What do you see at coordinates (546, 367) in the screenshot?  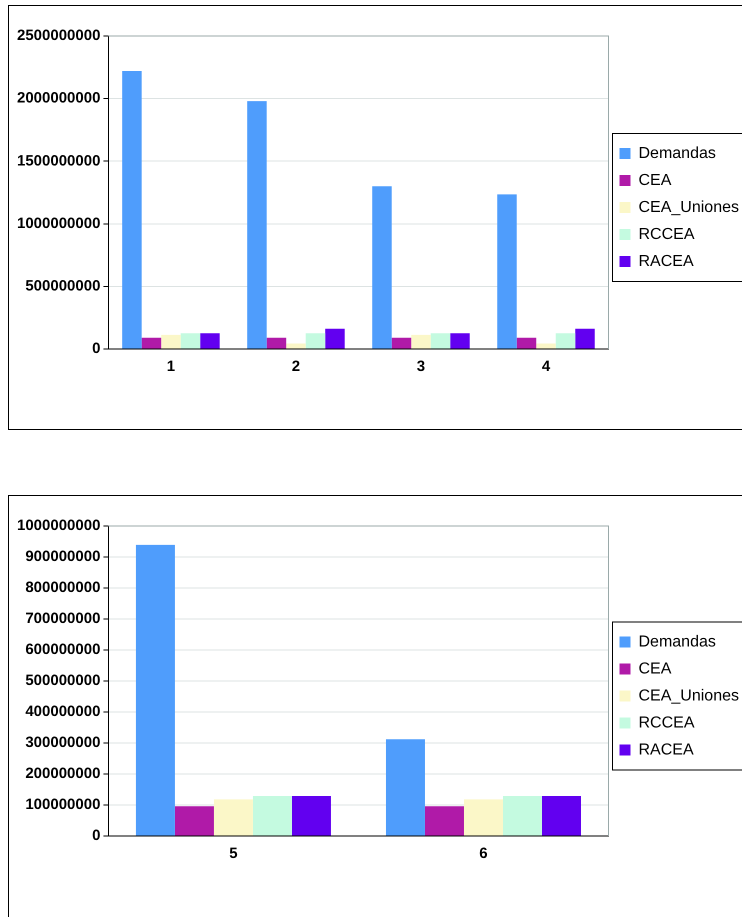 I see `x-tick-label: 4` at bounding box center [546, 367].